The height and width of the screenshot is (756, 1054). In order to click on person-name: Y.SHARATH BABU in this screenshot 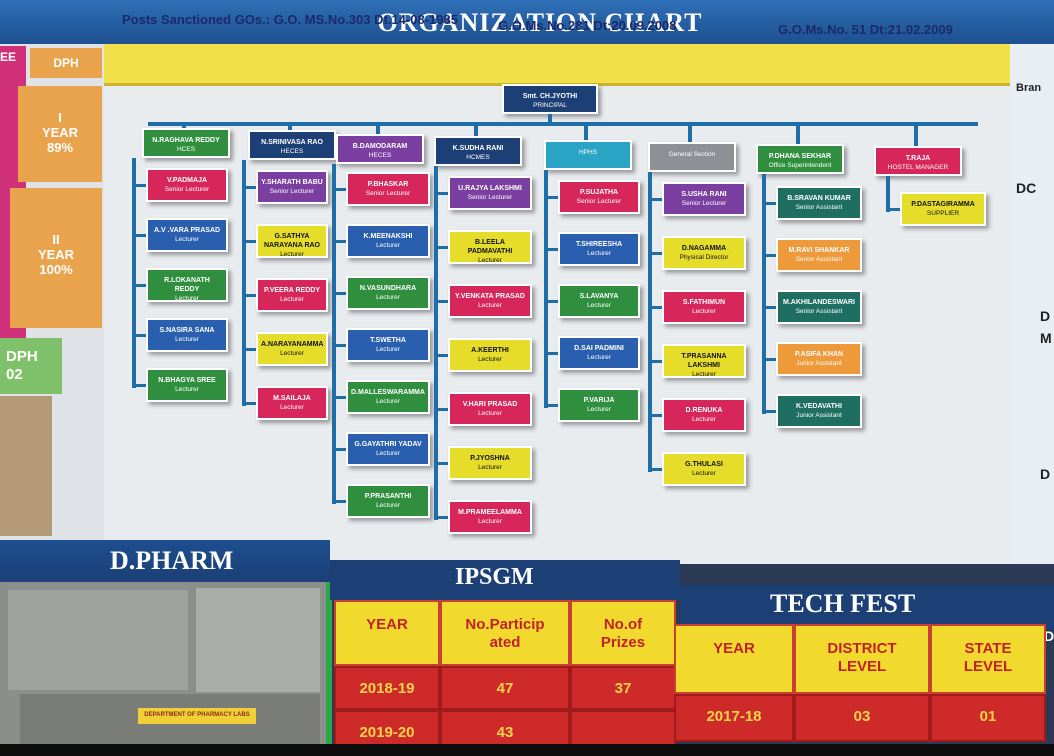, I will do `click(292, 182)`.